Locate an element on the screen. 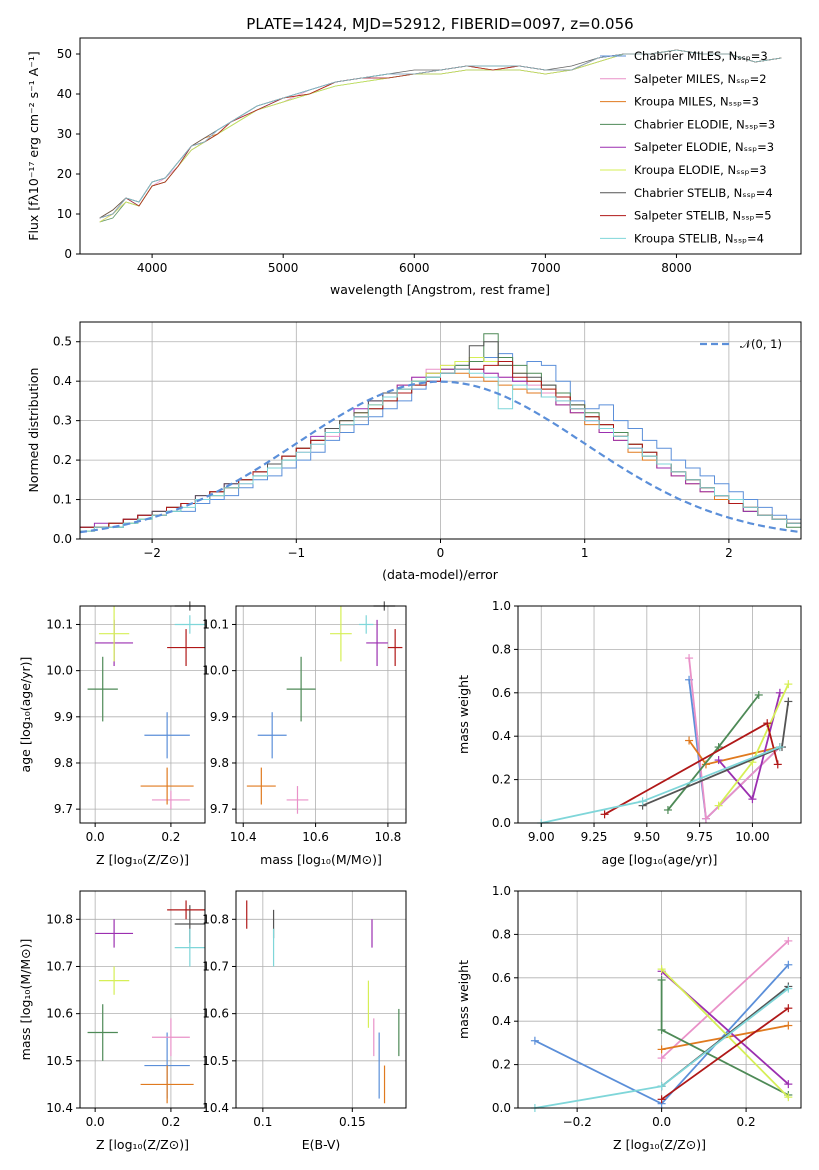 The height and width of the screenshot is (1170, 819). x-tick-label: −1 is located at coordinates (296, 553).